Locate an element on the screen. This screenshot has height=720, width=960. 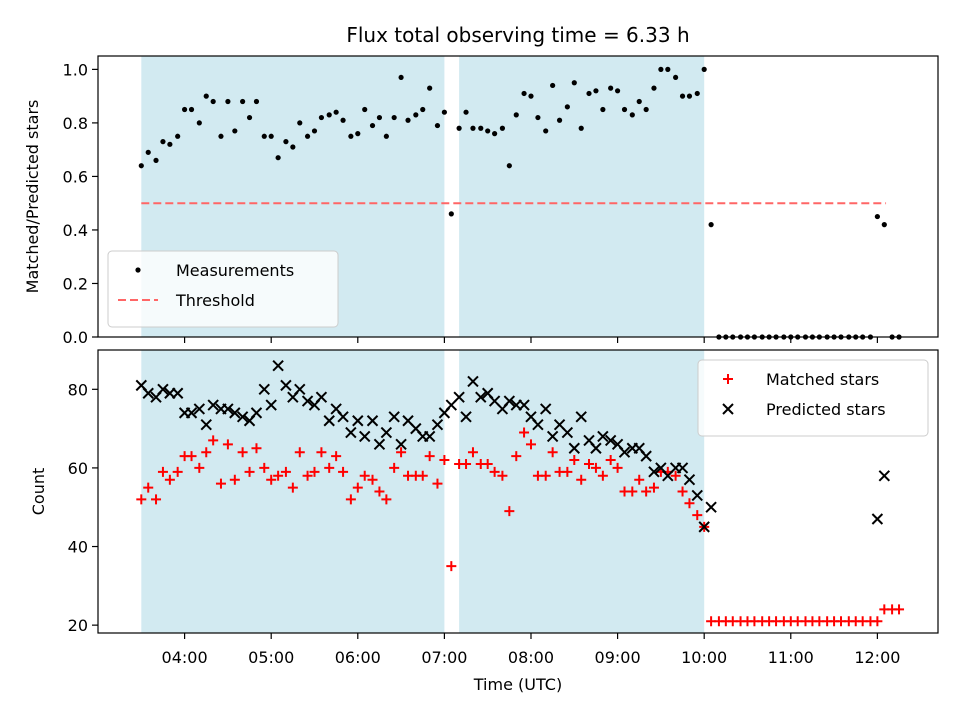
legend-marker-cross is located at coordinates (728, 409).